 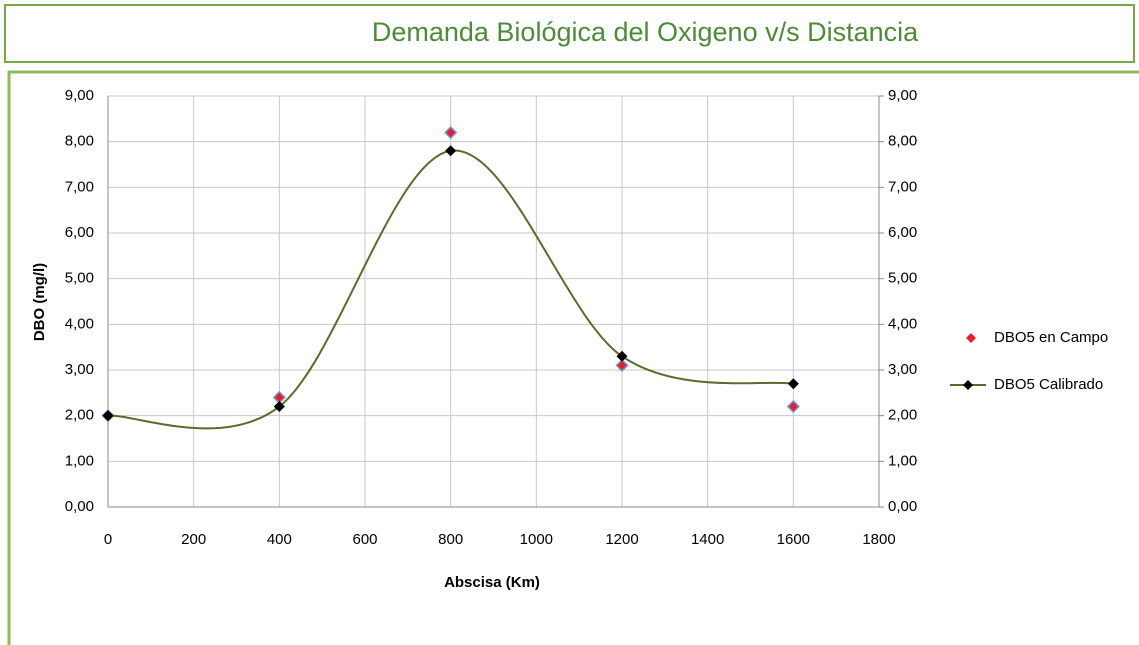 What do you see at coordinates (79, 186) in the screenshot?
I see `y-tick-label: 7,00` at bounding box center [79, 186].